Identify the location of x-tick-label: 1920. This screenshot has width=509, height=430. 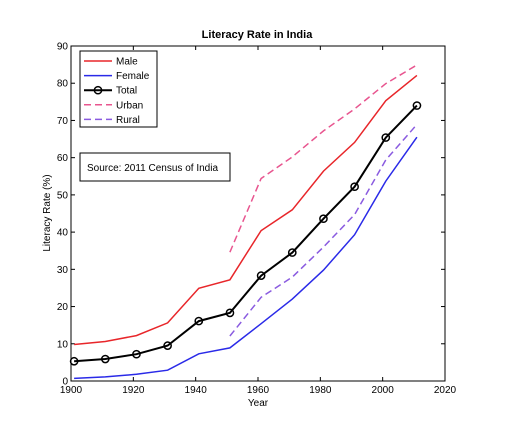
(133, 390).